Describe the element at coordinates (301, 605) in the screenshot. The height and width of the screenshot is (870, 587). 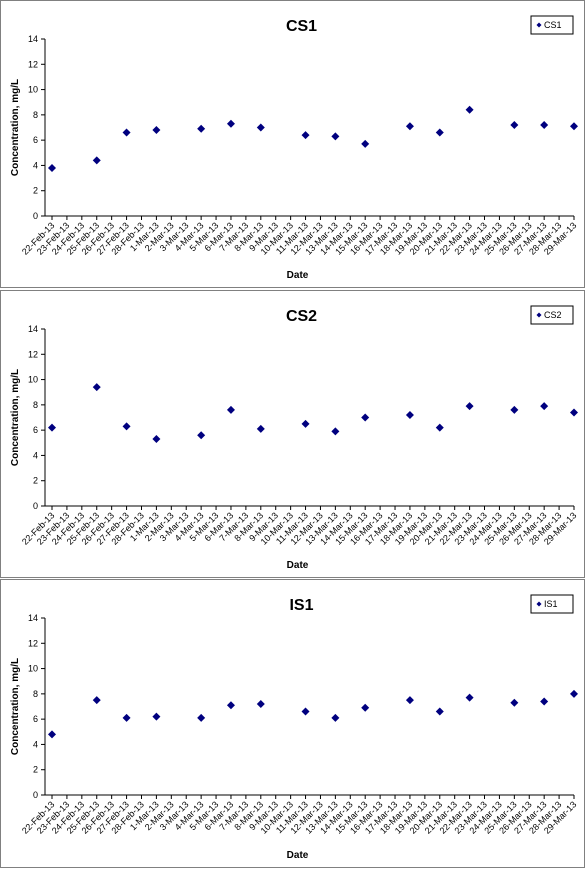
I see `chart-title: IS1` at that location.